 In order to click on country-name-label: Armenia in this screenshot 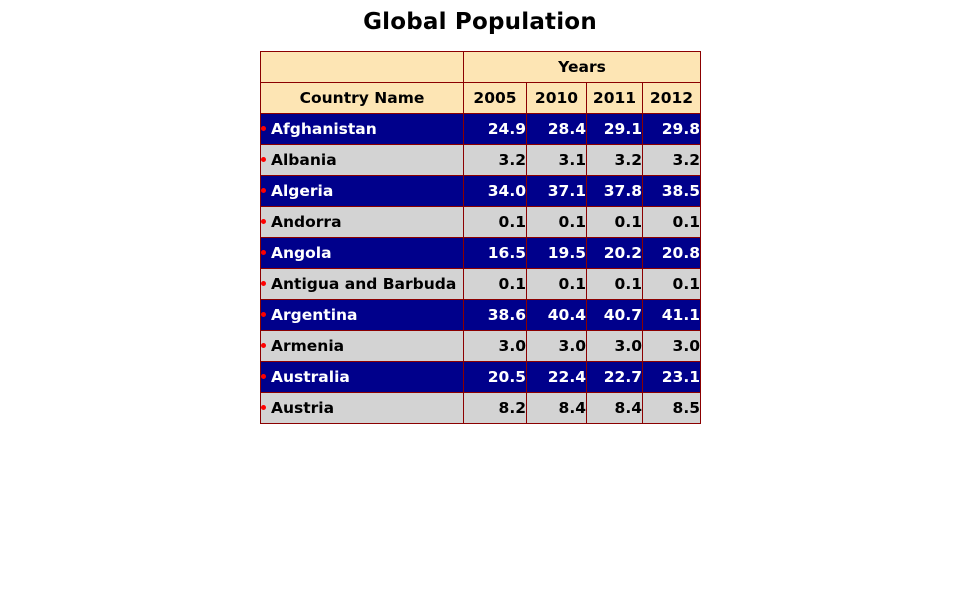, I will do `click(308, 346)`.